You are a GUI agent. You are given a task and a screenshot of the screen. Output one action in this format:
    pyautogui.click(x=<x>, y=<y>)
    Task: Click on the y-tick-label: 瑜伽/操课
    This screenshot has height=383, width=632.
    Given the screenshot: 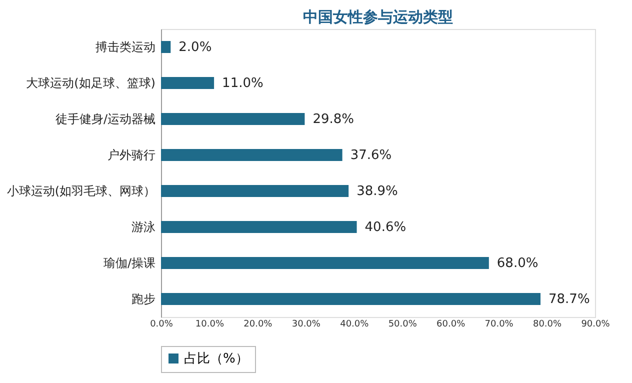 What is the action you would take?
    pyautogui.click(x=129, y=263)
    